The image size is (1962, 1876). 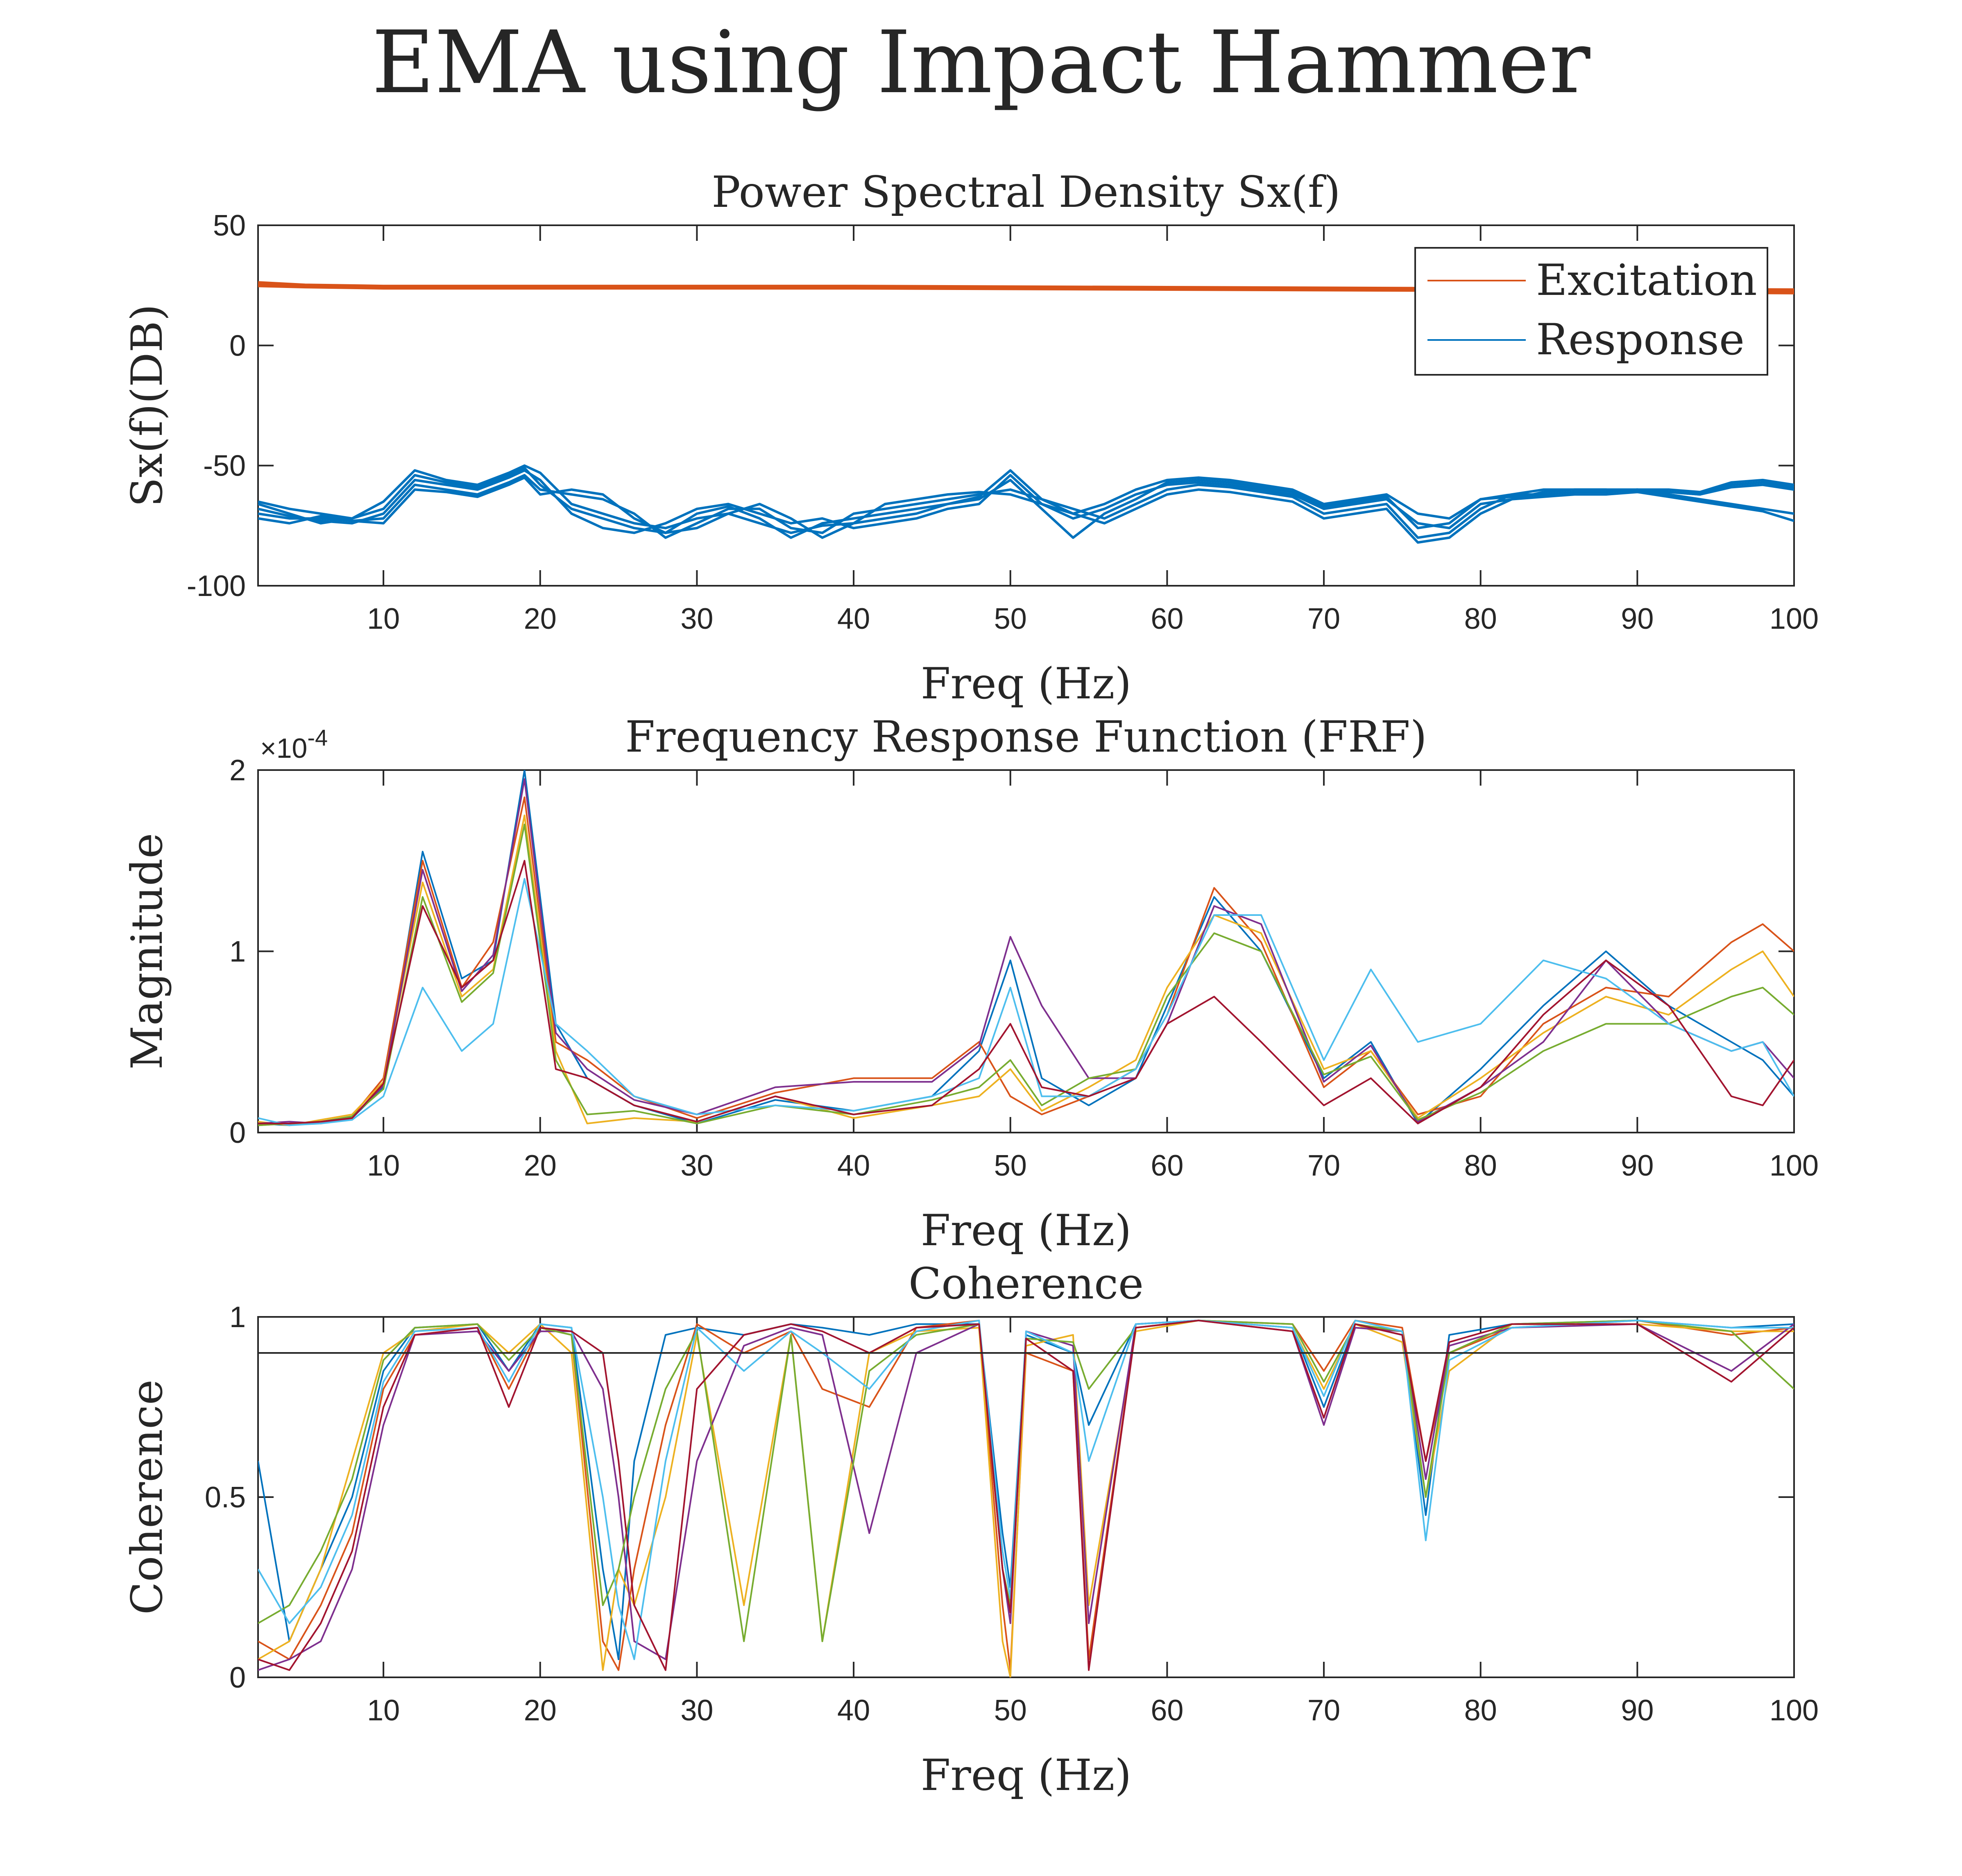 I want to click on coh-x-tick-label: 60, so click(x=1167, y=1710).